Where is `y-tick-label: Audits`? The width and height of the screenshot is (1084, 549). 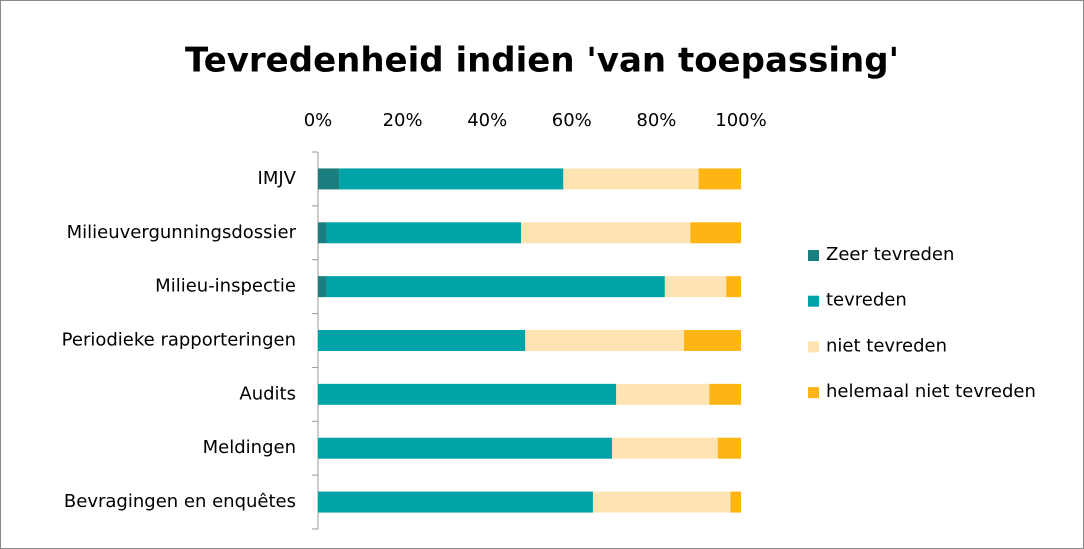
y-tick-label: Audits is located at coordinates (267, 393).